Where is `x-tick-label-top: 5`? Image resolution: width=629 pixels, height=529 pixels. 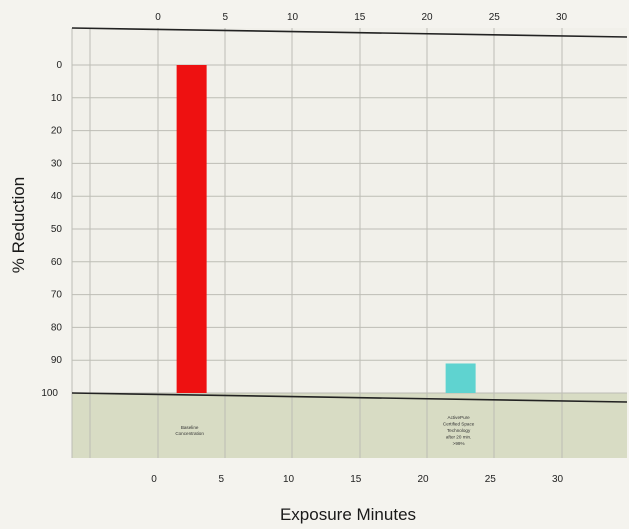 x-tick-label-top: 5 is located at coordinates (225, 17).